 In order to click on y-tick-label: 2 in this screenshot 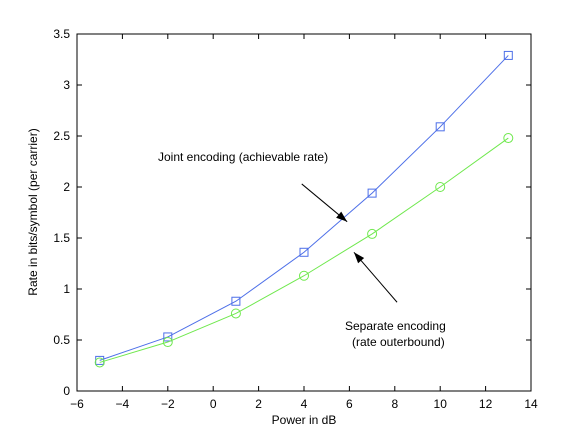, I will do `click(66, 187)`.